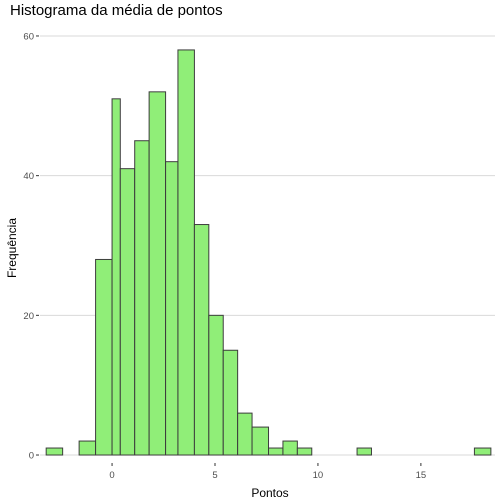  I want to click on y-tick-label: 40, so click(28, 176).